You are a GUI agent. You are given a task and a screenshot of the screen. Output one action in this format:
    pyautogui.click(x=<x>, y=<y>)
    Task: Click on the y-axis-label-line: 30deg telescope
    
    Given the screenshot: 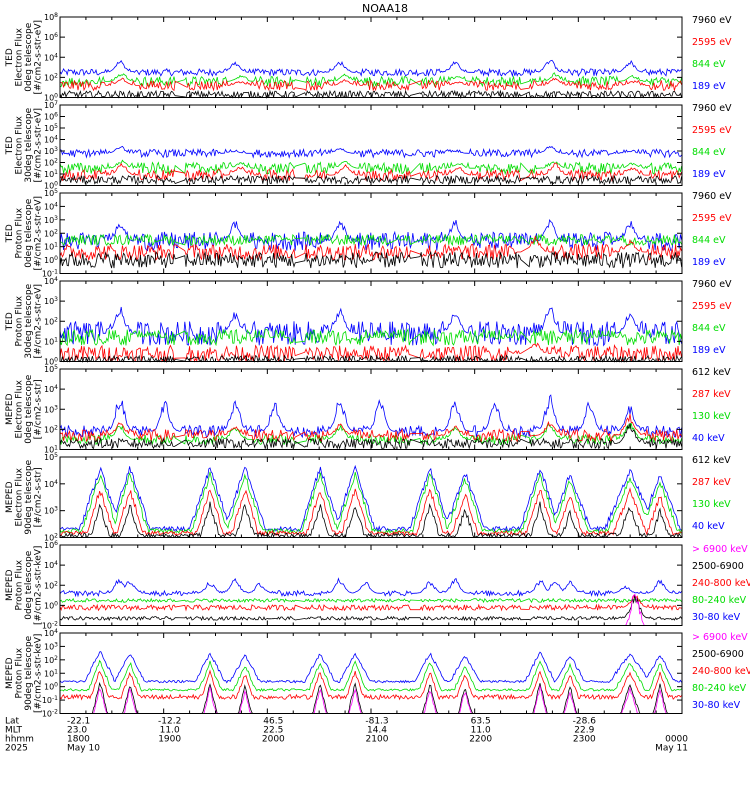 What is the action you would take?
    pyautogui.click(x=29, y=144)
    